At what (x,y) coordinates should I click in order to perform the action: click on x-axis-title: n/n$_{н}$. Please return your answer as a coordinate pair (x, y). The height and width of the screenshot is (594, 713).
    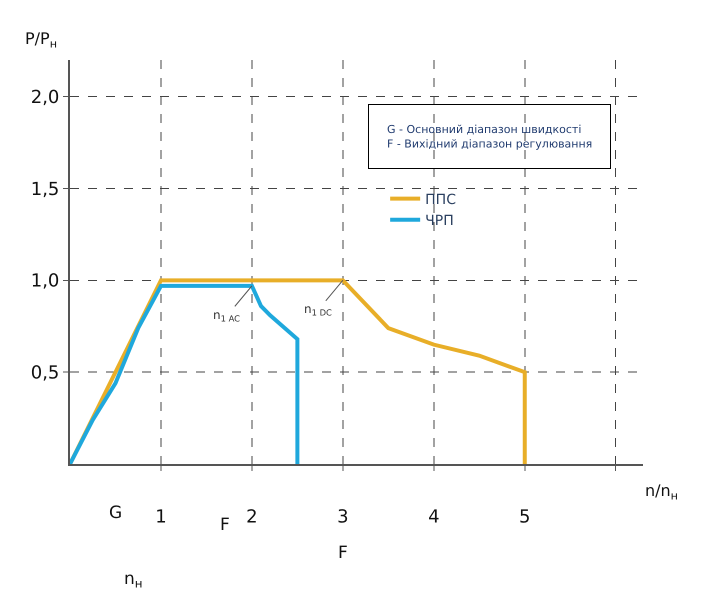
    Looking at the image, I should click on (661, 491).